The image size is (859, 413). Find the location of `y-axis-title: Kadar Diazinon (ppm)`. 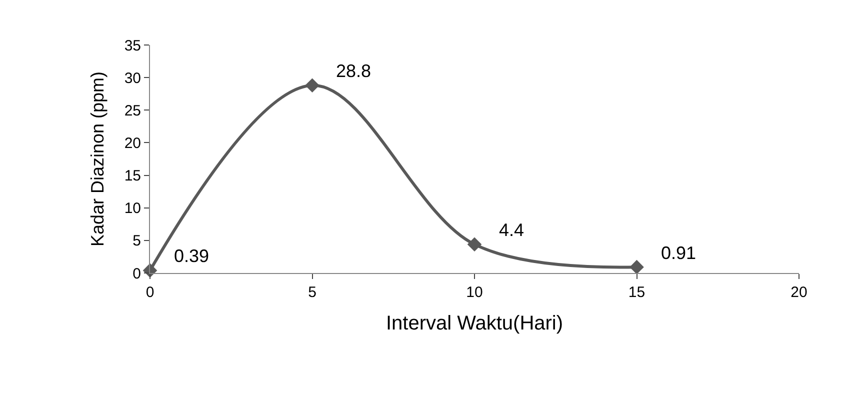

y-axis-title: Kadar Diazinon (ppm) is located at coordinates (98, 159).